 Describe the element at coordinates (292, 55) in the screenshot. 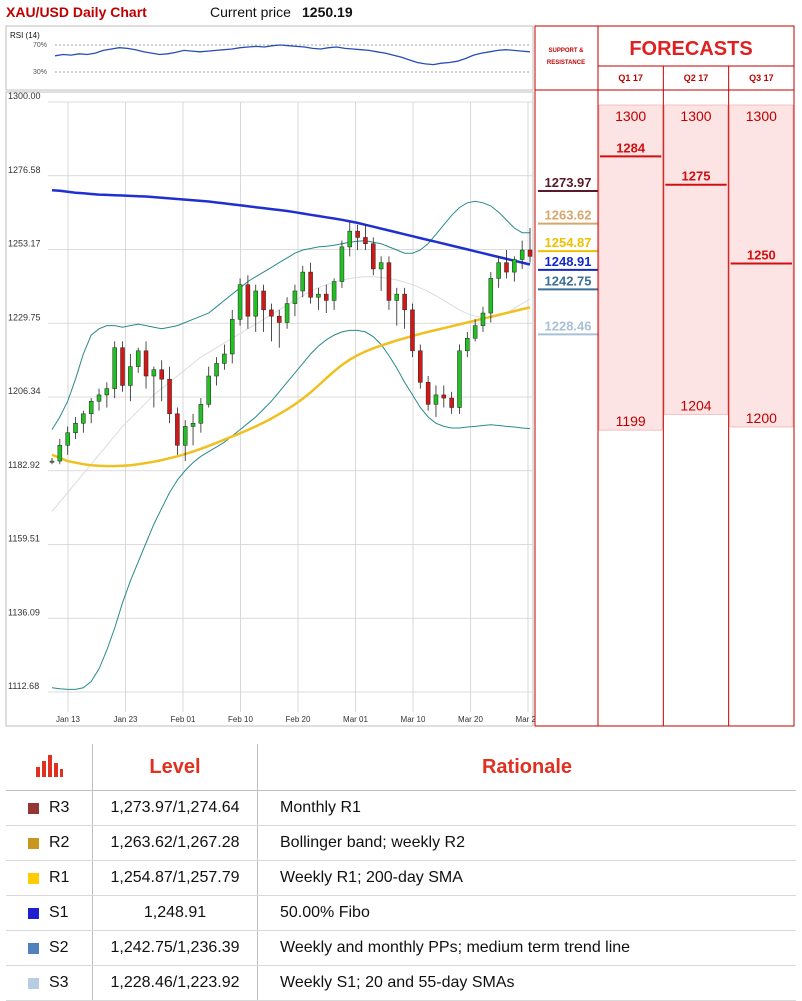

I see `rsi-line` at that location.